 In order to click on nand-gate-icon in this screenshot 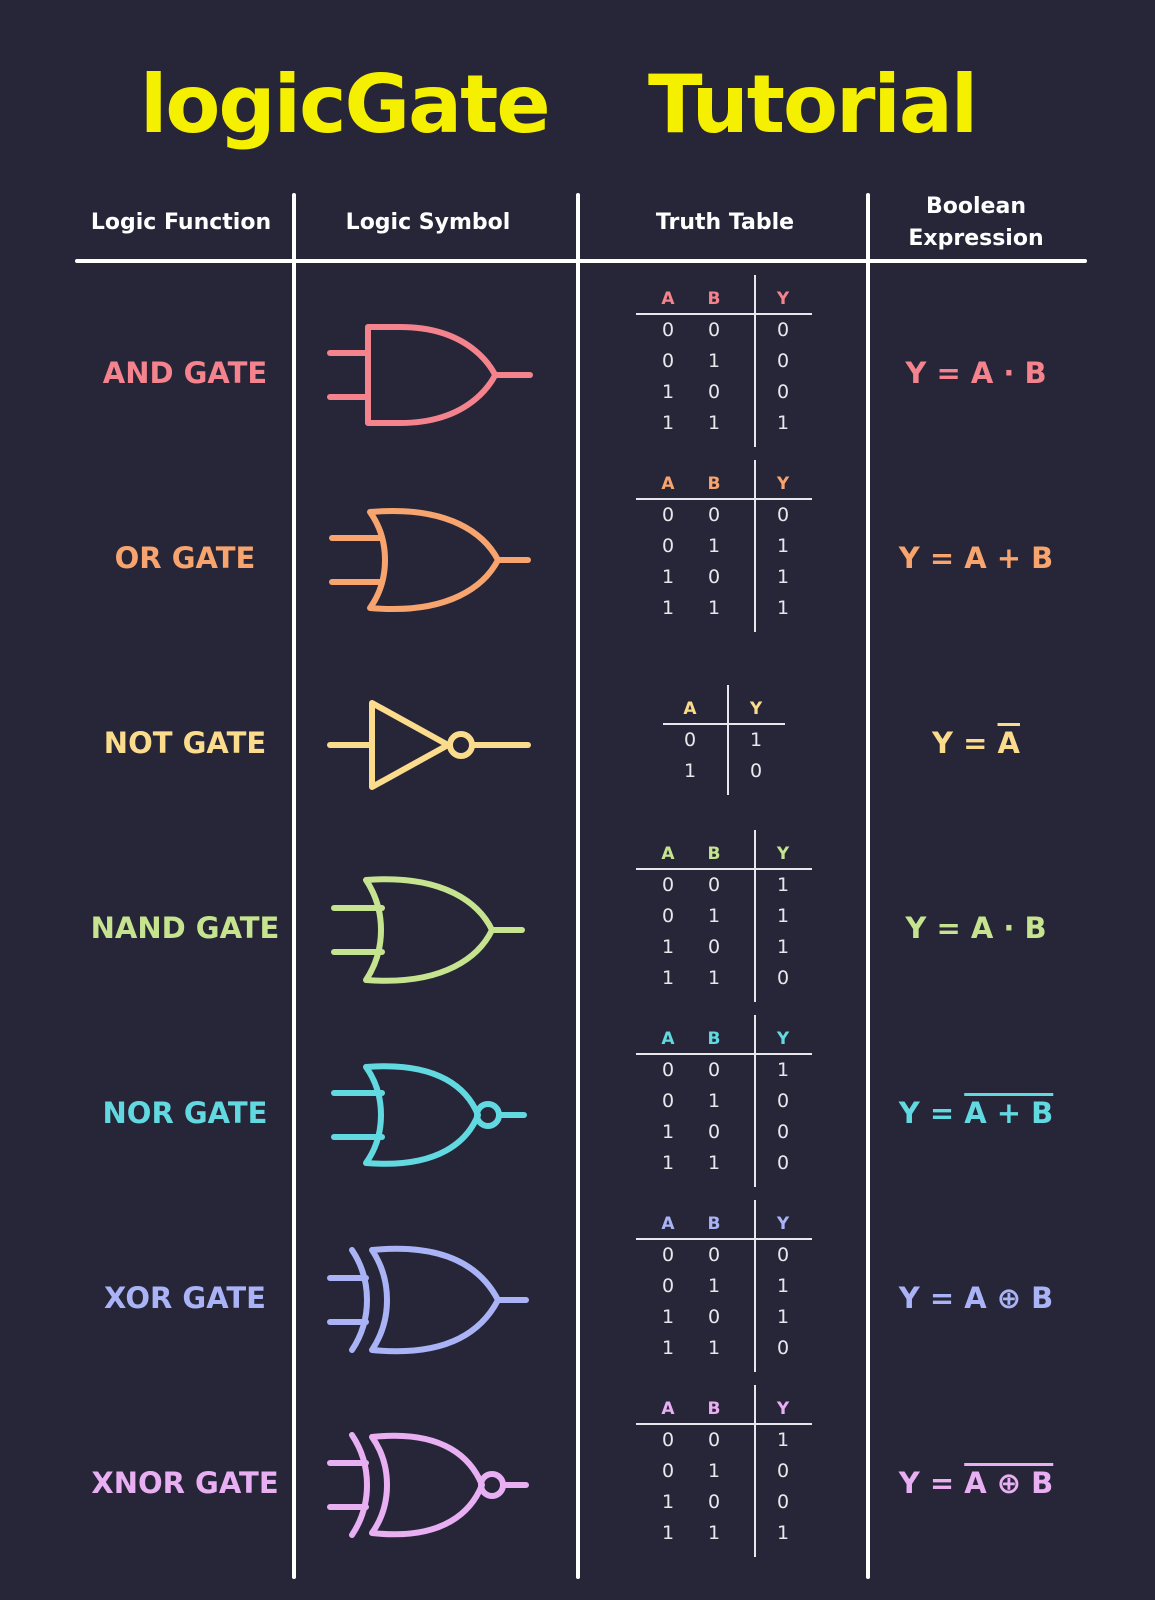, I will do `click(440, 930)`.